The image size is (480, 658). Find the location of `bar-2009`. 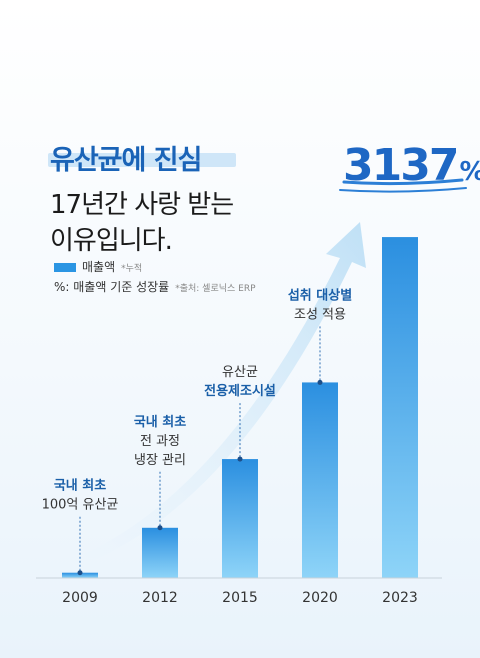

bar-2009 is located at coordinates (80, 575).